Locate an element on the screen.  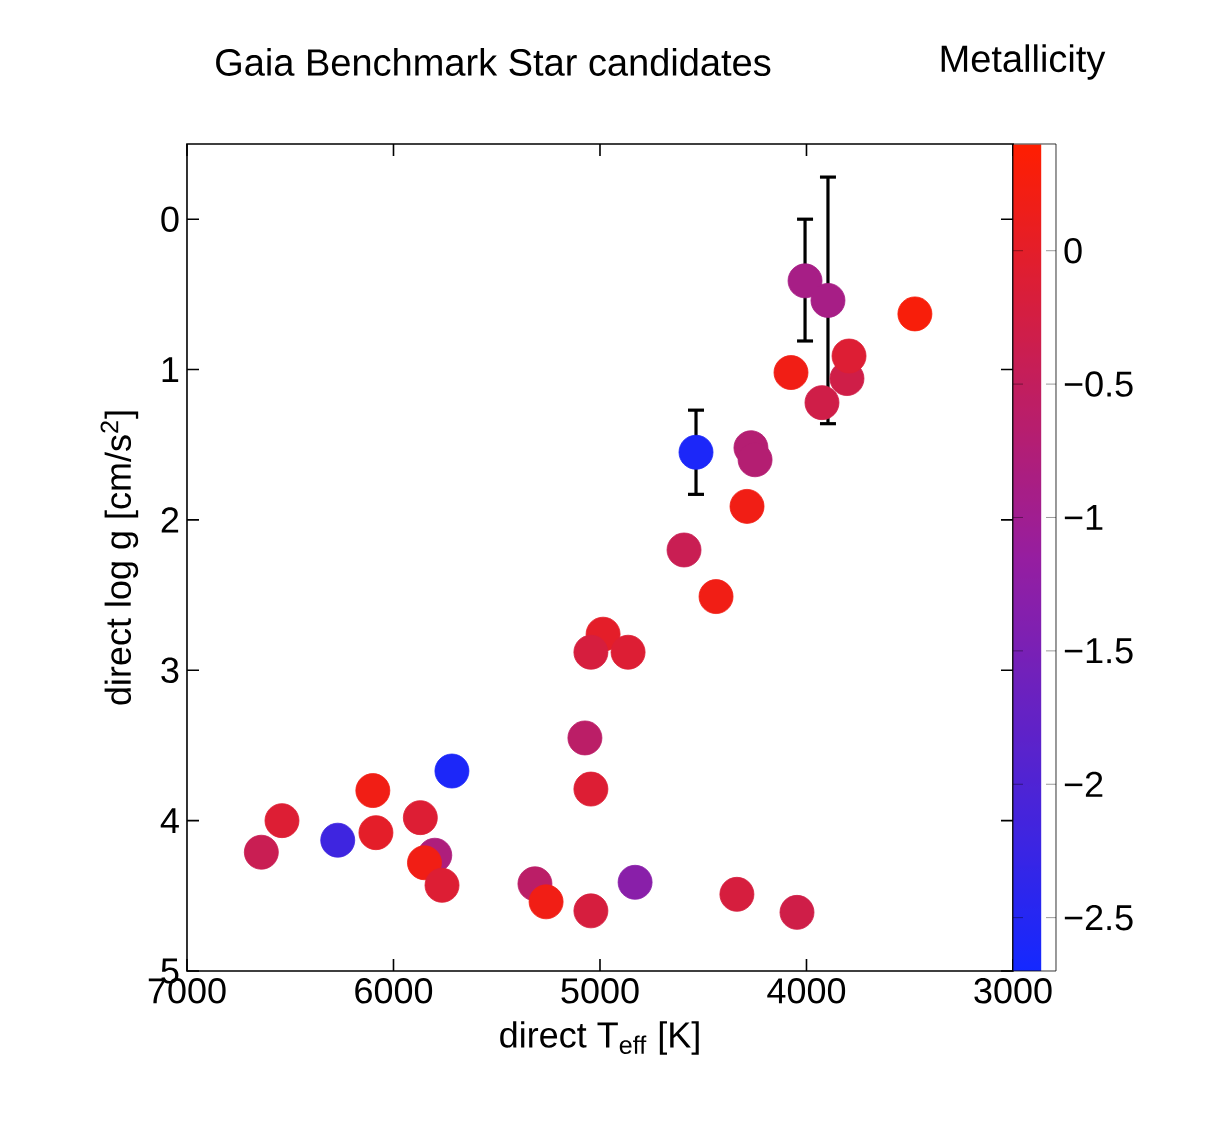
color-bar-label: −2 is located at coordinates (1083, 784).